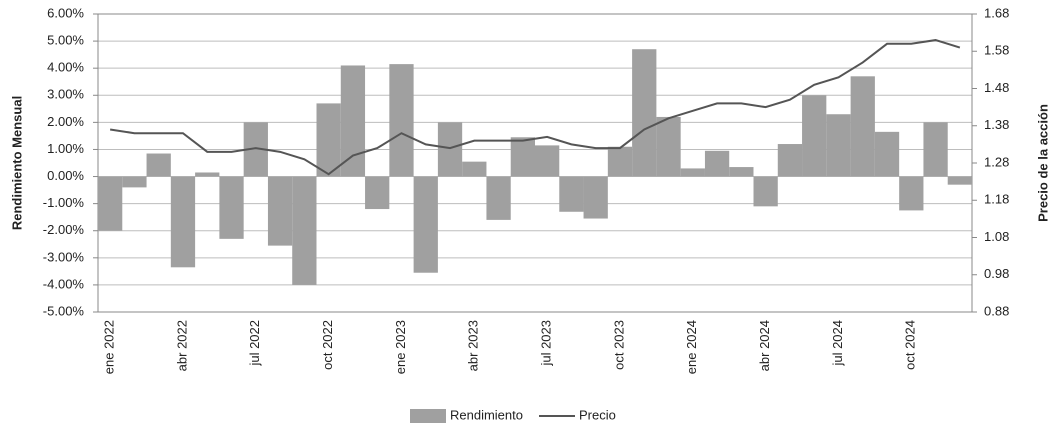  What do you see at coordinates (400, 347) in the screenshot?
I see `x-tick-label: ene 2023` at bounding box center [400, 347].